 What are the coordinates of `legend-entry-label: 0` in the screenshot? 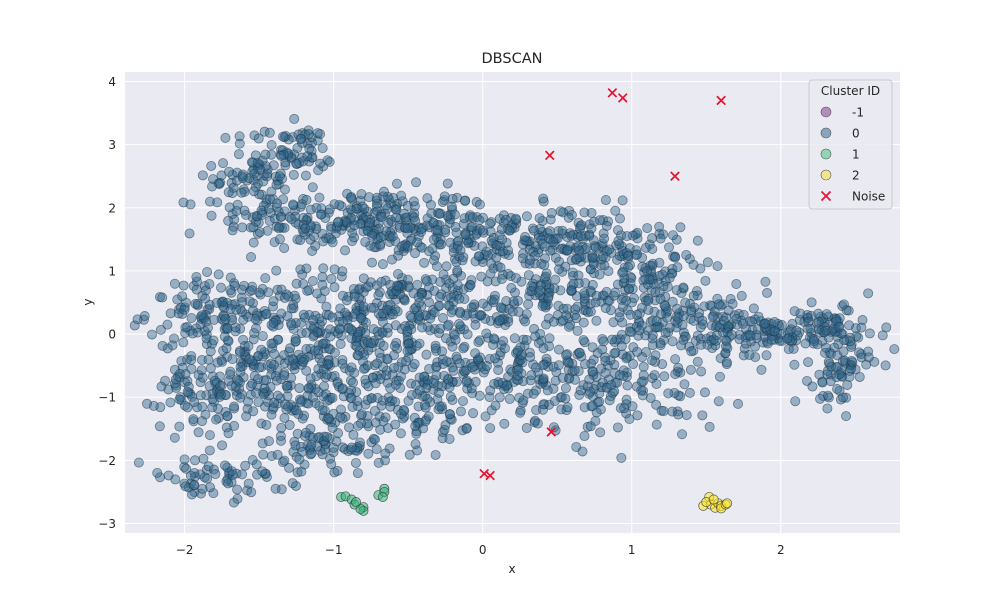 It's located at (856, 134).